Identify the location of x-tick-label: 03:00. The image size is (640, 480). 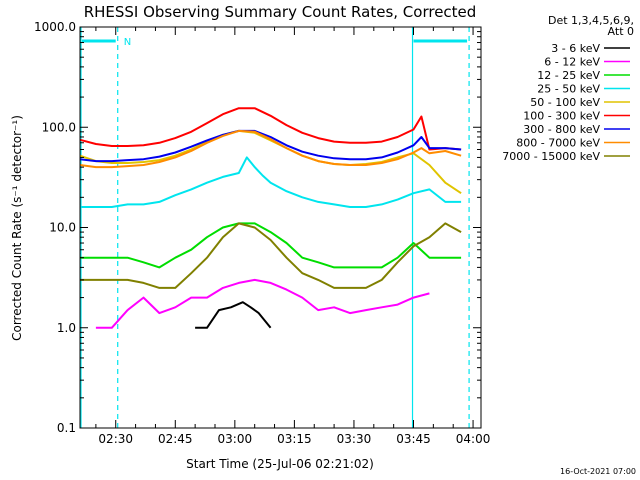
(235, 439).